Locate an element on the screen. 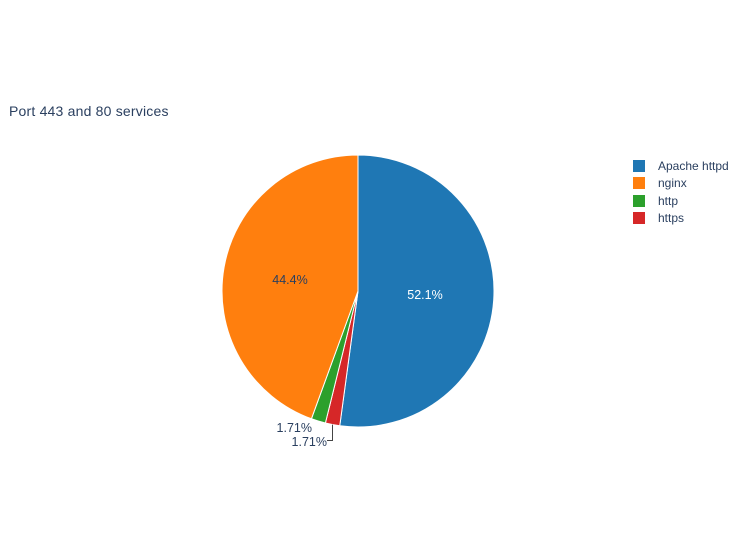 The height and width of the screenshot is (555, 740). pie-slice-apache-httpd is located at coordinates (417, 291).